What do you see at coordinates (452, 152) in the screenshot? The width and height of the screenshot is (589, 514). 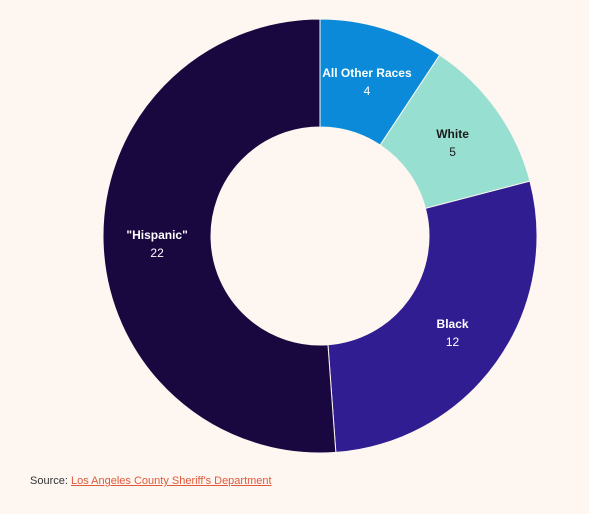 I see `slice-value-white: 5` at bounding box center [452, 152].